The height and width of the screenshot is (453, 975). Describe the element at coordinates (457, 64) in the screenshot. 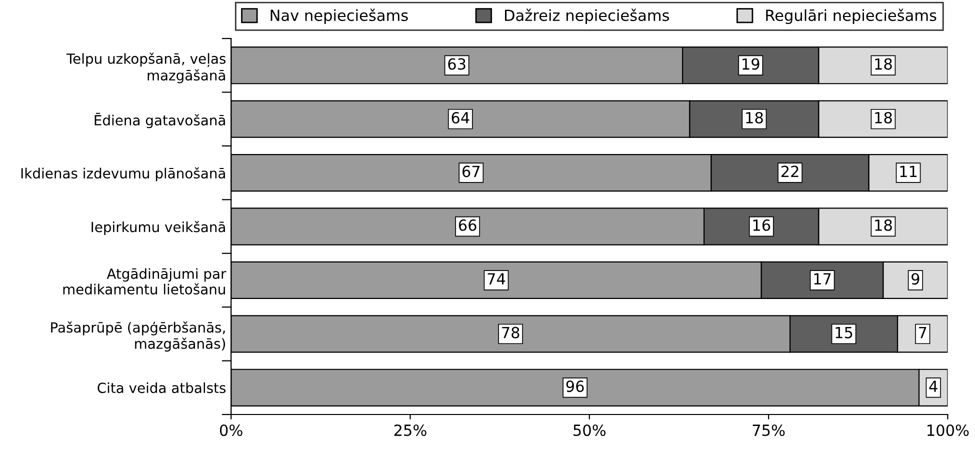

I see `data-label: 63` at that location.